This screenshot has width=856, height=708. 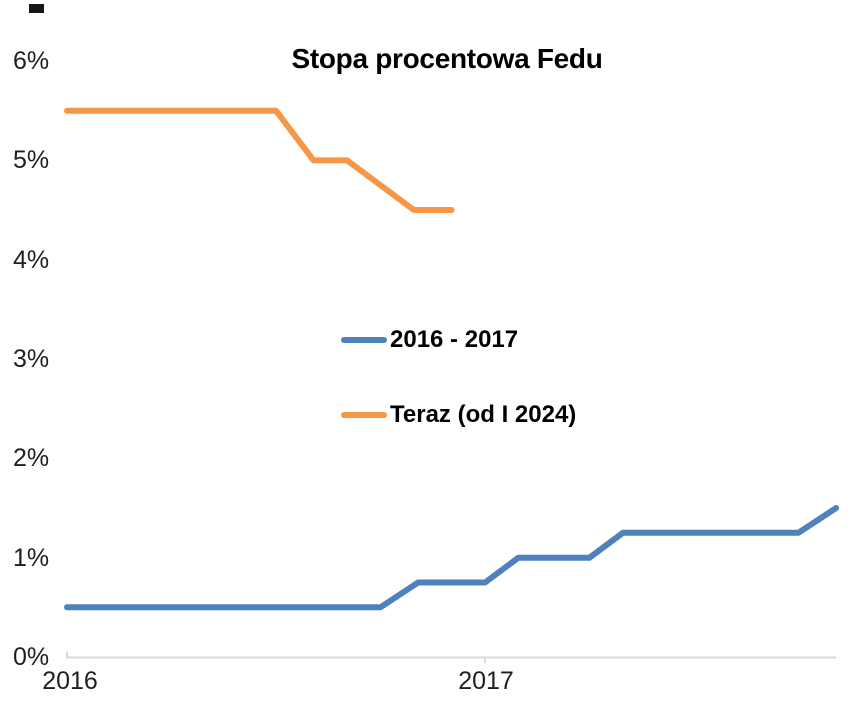 I want to click on y-tick-label-0: 0%, so click(x=31, y=657).